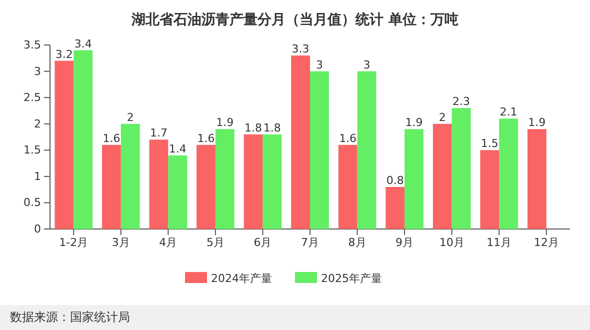 This screenshot has width=590, height=330. I want to click on data-label: 2.3, so click(461, 101).